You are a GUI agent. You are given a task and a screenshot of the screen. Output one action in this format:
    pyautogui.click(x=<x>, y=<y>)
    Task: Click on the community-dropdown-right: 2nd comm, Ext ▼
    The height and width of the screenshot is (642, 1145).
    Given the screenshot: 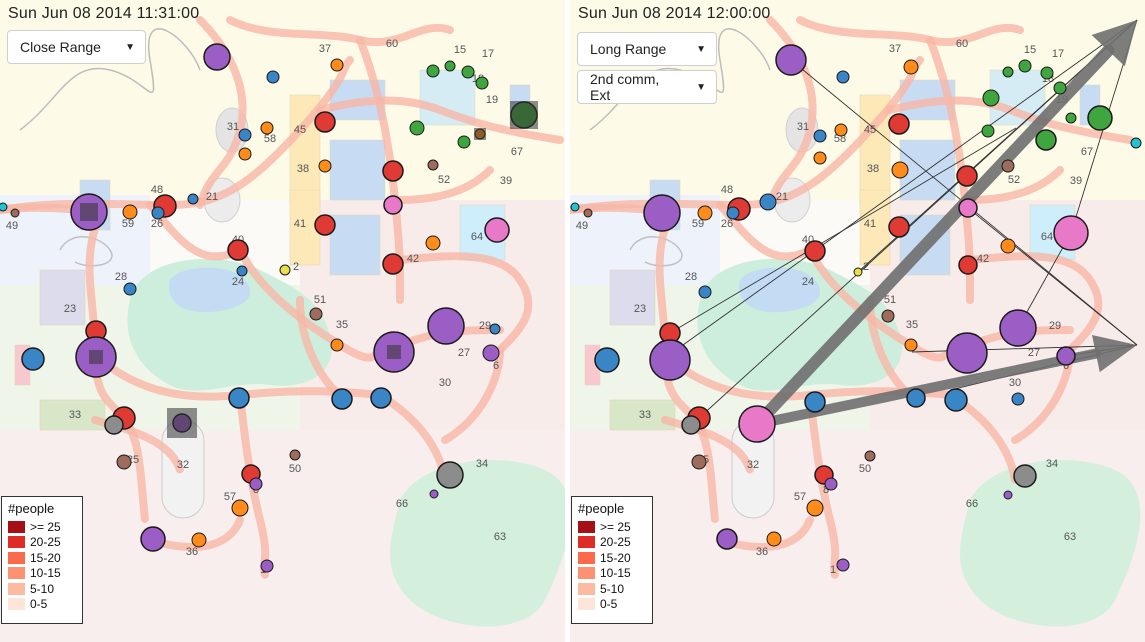 What is the action you would take?
    pyautogui.click(x=647, y=87)
    